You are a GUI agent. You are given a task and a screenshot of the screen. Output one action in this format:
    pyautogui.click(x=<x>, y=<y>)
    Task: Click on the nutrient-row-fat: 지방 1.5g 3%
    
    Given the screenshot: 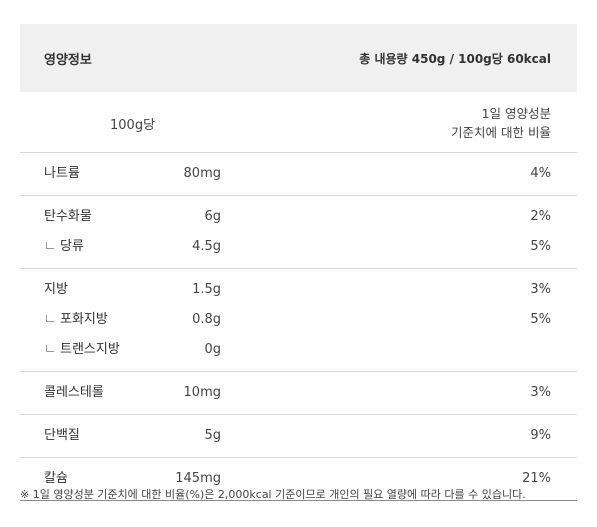 What is the action you would take?
    pyautogui.click(x=298, y=290)
    